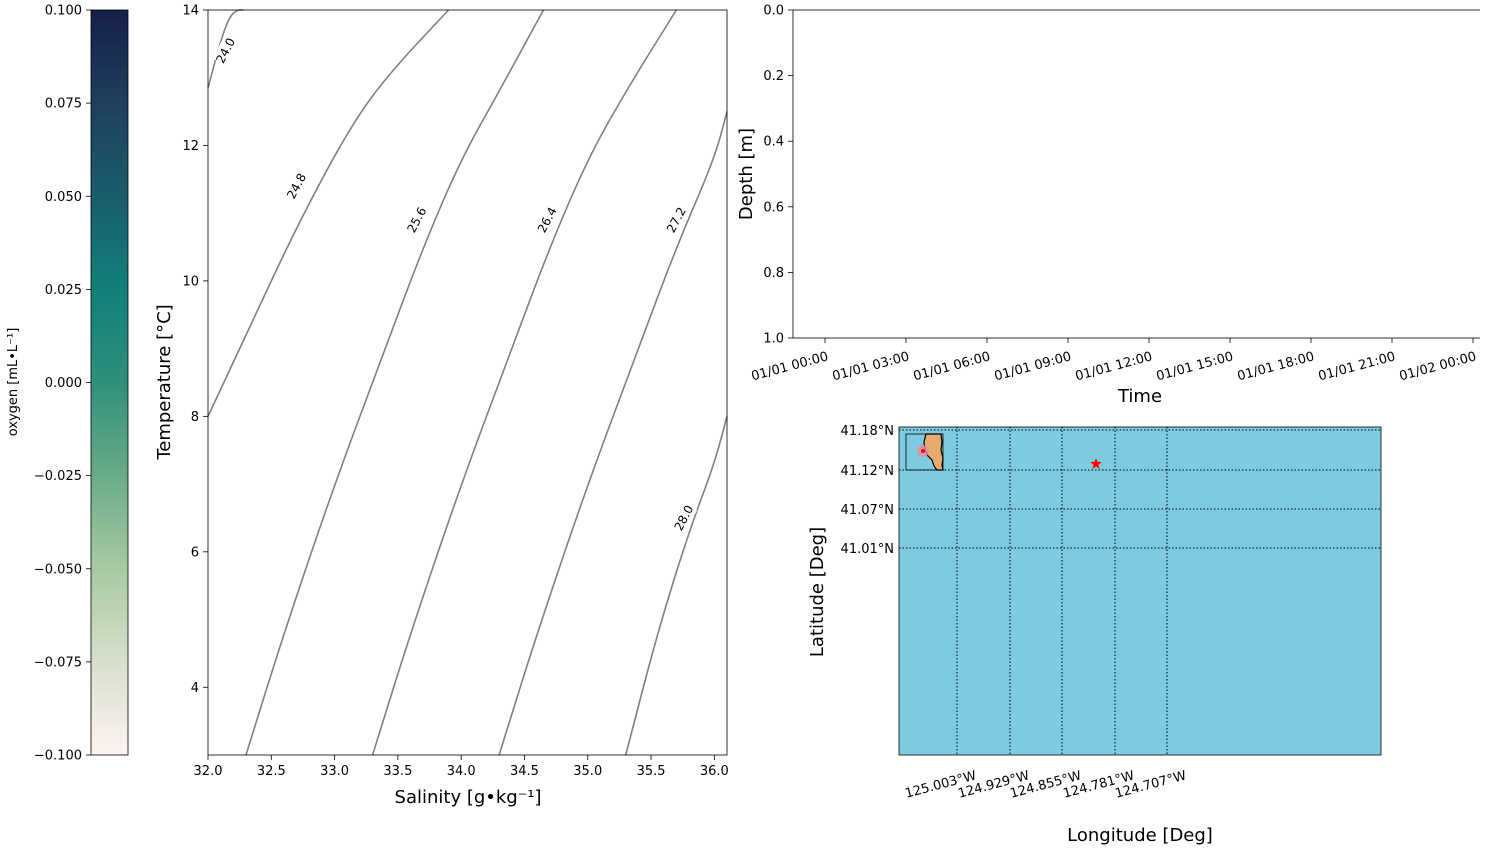  What do you see at coordinates (817, 592) in the screenshot?
I see `map-ylabel: Latitude [Deg]` at bounding box center [817, 592].